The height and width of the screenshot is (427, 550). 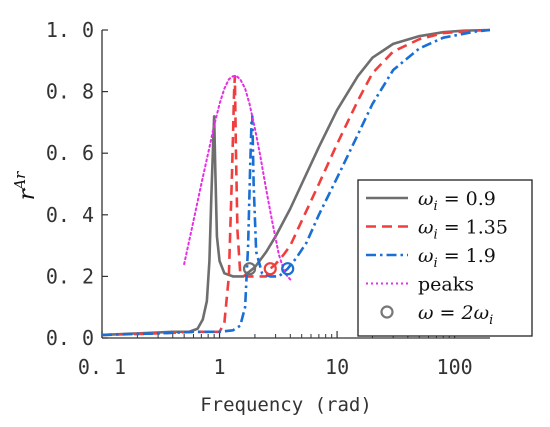 I want to click on y-tick-label: 0. 6, so click(x=70, y=153).